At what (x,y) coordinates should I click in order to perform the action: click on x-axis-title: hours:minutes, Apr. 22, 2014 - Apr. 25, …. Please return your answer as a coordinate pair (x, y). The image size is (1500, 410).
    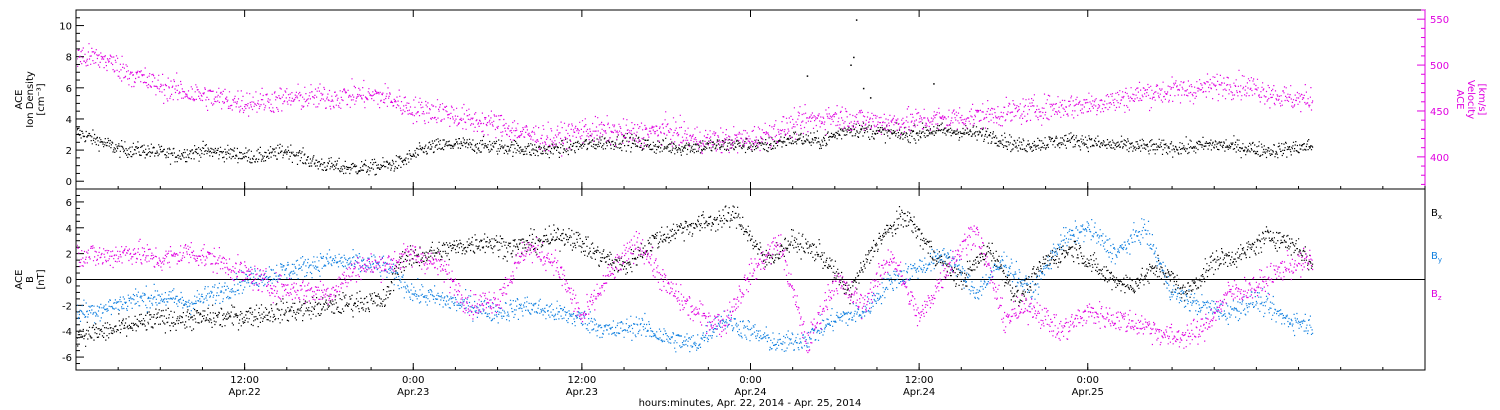
    Looking at the image, I should click on (750, 403).